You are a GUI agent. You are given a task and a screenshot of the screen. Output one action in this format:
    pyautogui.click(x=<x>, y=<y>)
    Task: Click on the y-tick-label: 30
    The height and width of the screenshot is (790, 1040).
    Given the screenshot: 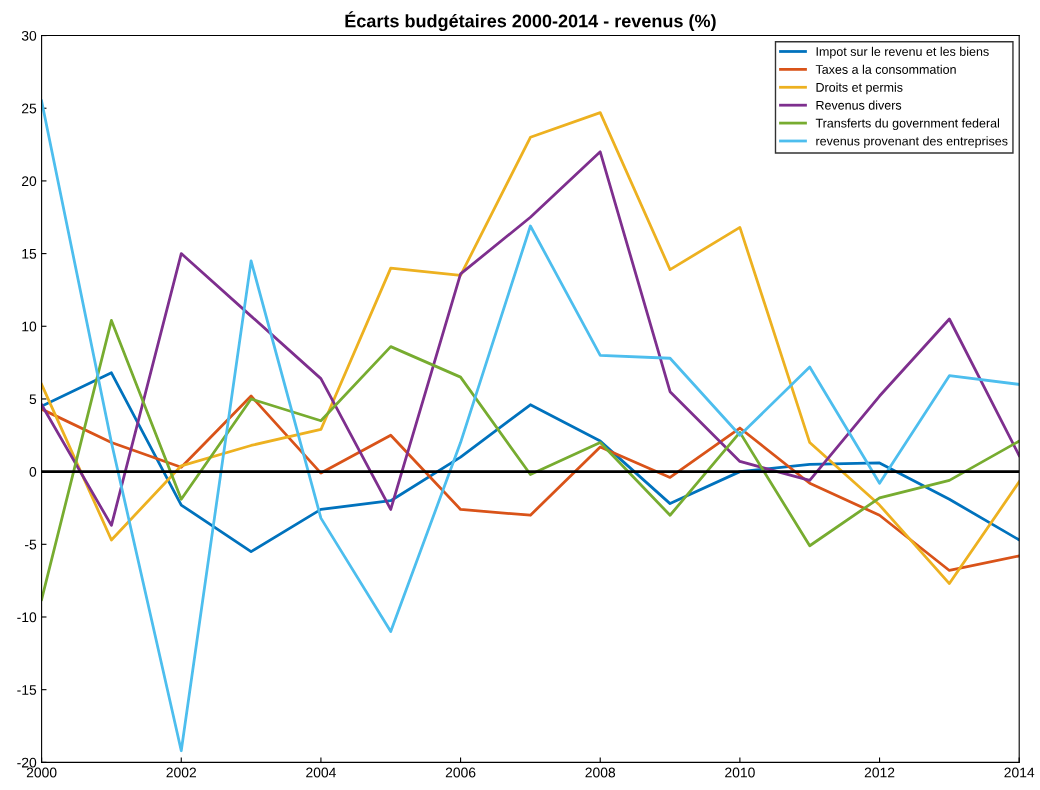 What is the action you would take?
    pyautogui.click(x=29, y=35)
    